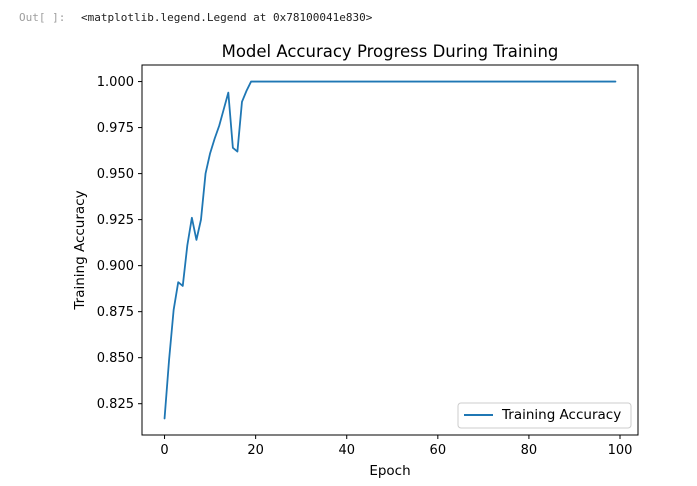 This screenshot has width=697, height=486. I want to click on output-prompt: Out[ ]:, so click(42, 17).